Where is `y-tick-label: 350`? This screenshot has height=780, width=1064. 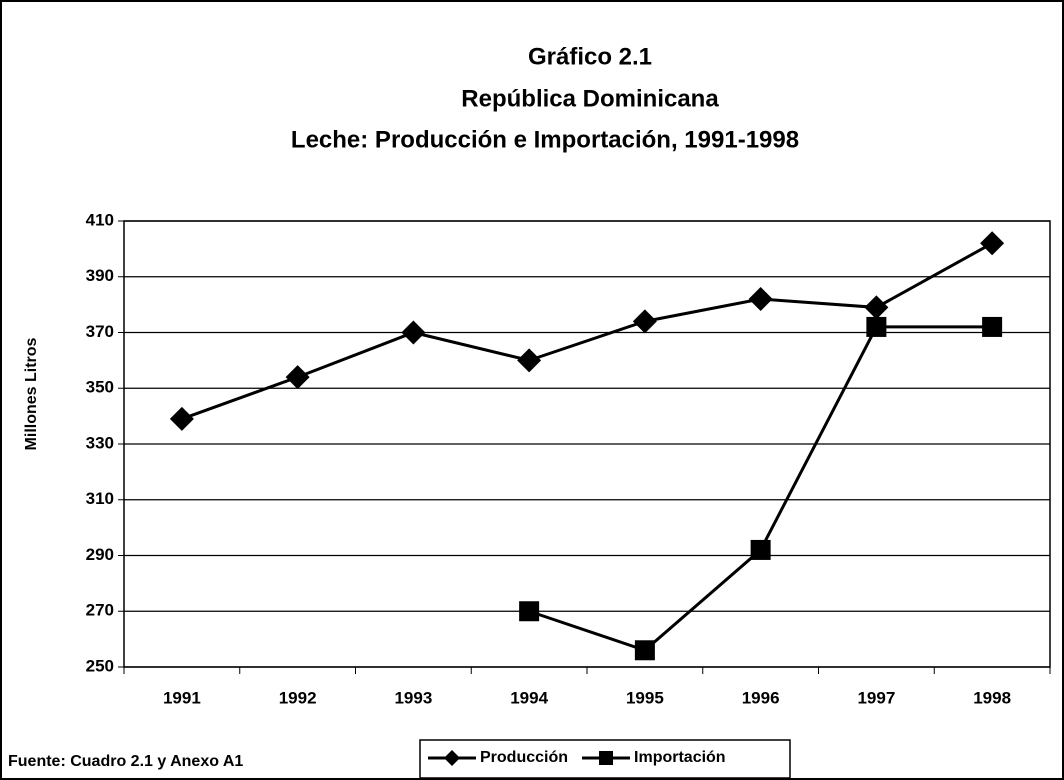
y-tick-label: 350 is located at coordinates (100, 387).